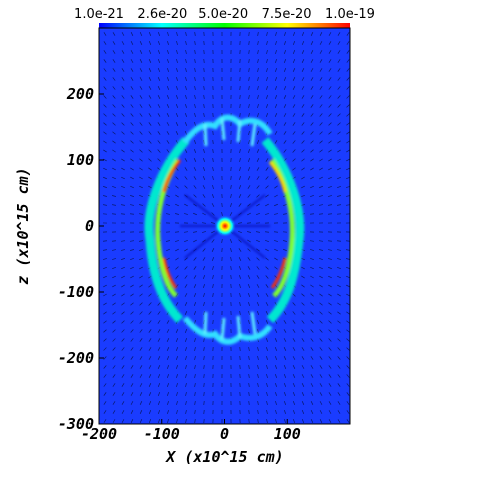  What do you see at coordinates (170, 273) in the screenshot?
I see `left-shell-peak-lower` at bounding box center [170, 273].